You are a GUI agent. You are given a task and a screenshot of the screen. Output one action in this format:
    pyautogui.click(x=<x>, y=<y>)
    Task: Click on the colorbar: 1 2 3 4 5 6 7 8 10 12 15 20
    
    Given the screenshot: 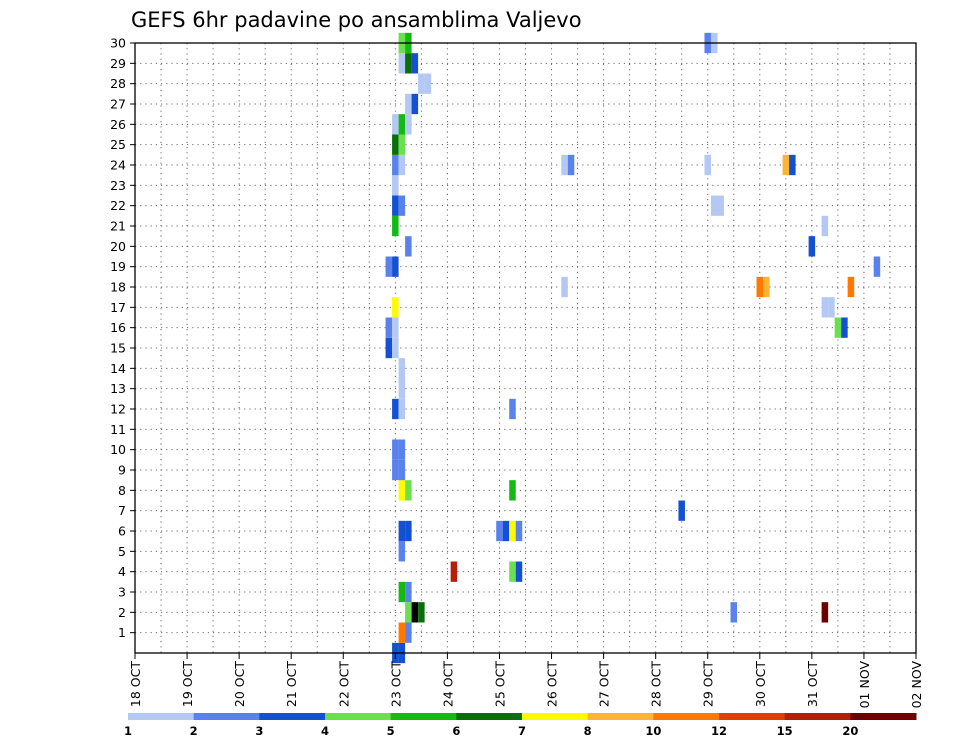 What is the action you would take?
    pyautogui.click(x=520, y=725)
    